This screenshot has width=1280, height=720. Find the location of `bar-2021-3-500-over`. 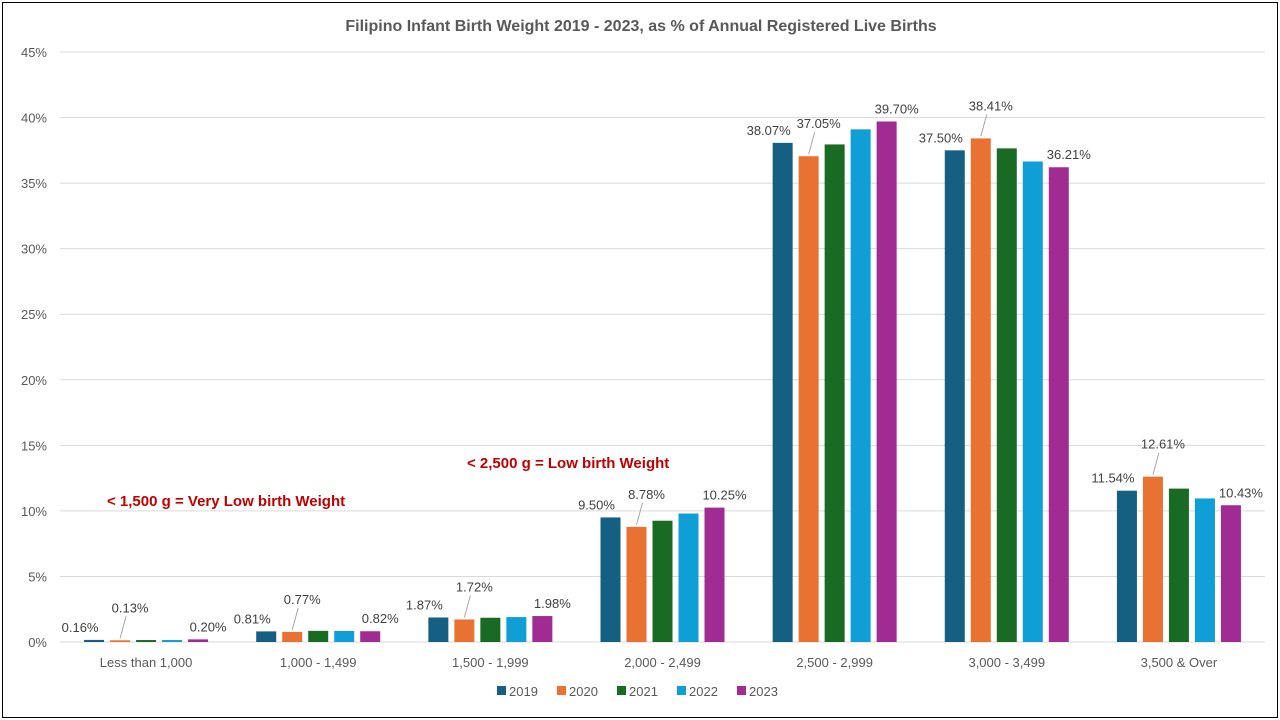

bar-2021-3-500-over is located at coordinates (1178, 565).